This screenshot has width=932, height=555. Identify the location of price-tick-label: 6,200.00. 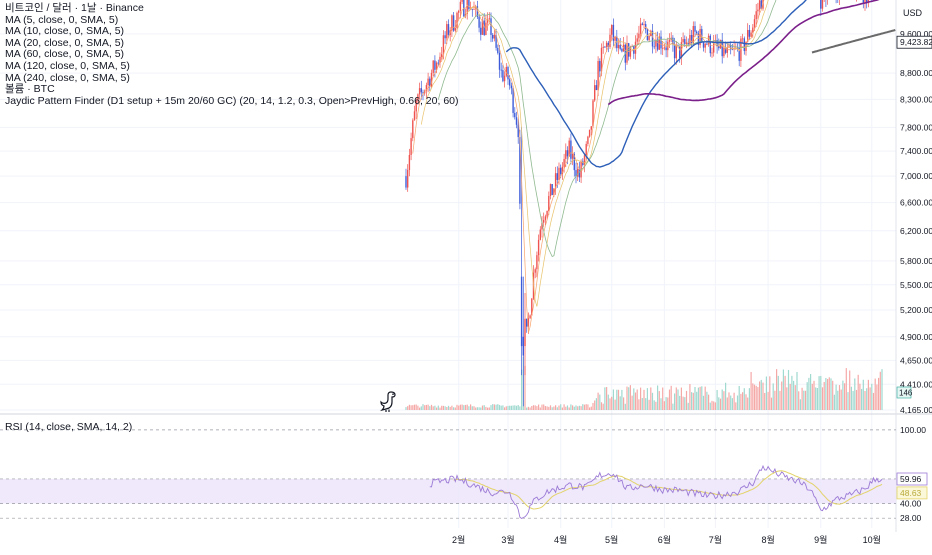
(916, 231).